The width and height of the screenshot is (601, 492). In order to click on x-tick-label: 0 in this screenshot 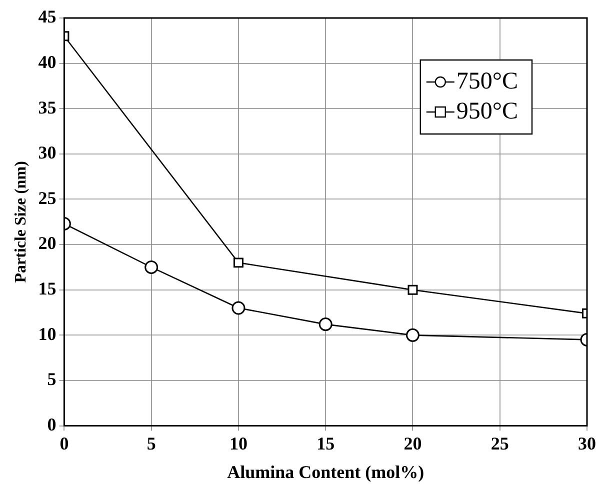, I will do `click(64, 443)`.